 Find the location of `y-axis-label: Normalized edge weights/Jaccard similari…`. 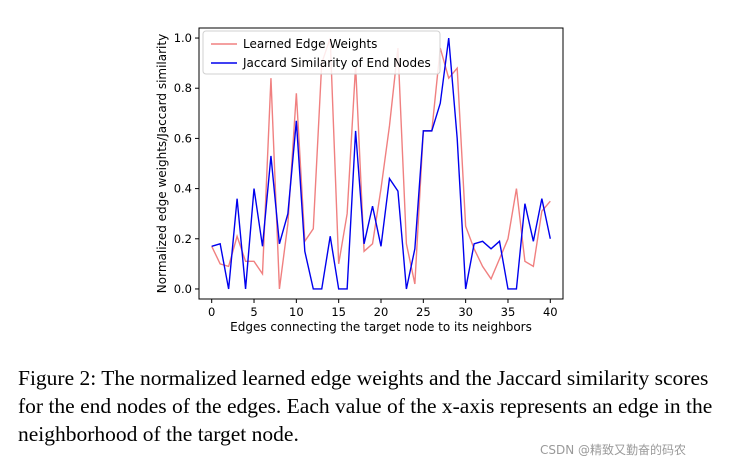

y-axis-label: Normalized edge weights/Jaccard similari… is located at coordinates (162, 163).